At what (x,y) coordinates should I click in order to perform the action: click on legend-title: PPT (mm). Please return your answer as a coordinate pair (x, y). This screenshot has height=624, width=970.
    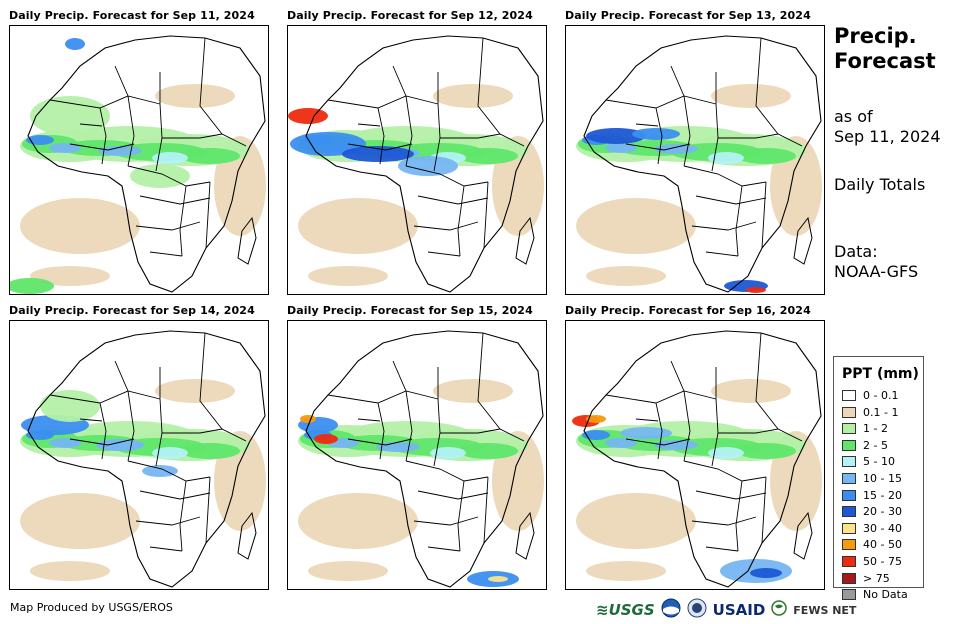
    Looking at the image, I should click on (880, 374).